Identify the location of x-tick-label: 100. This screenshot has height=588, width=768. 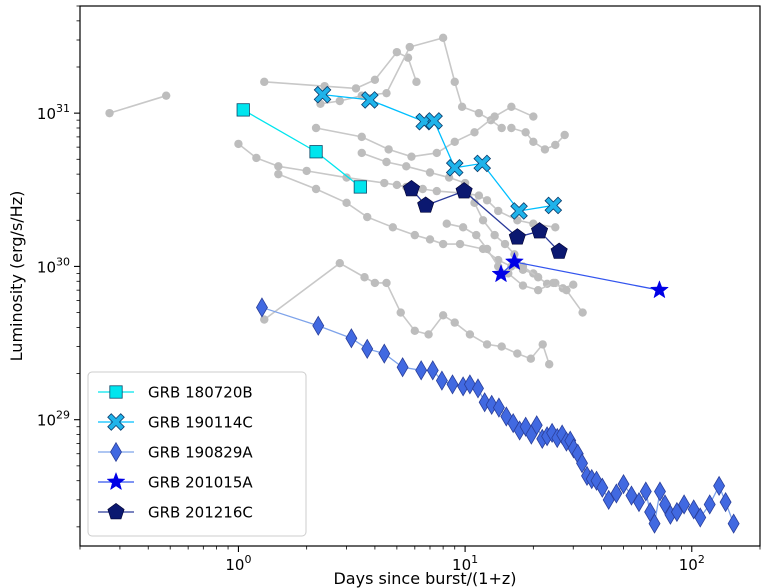
(238, 563).